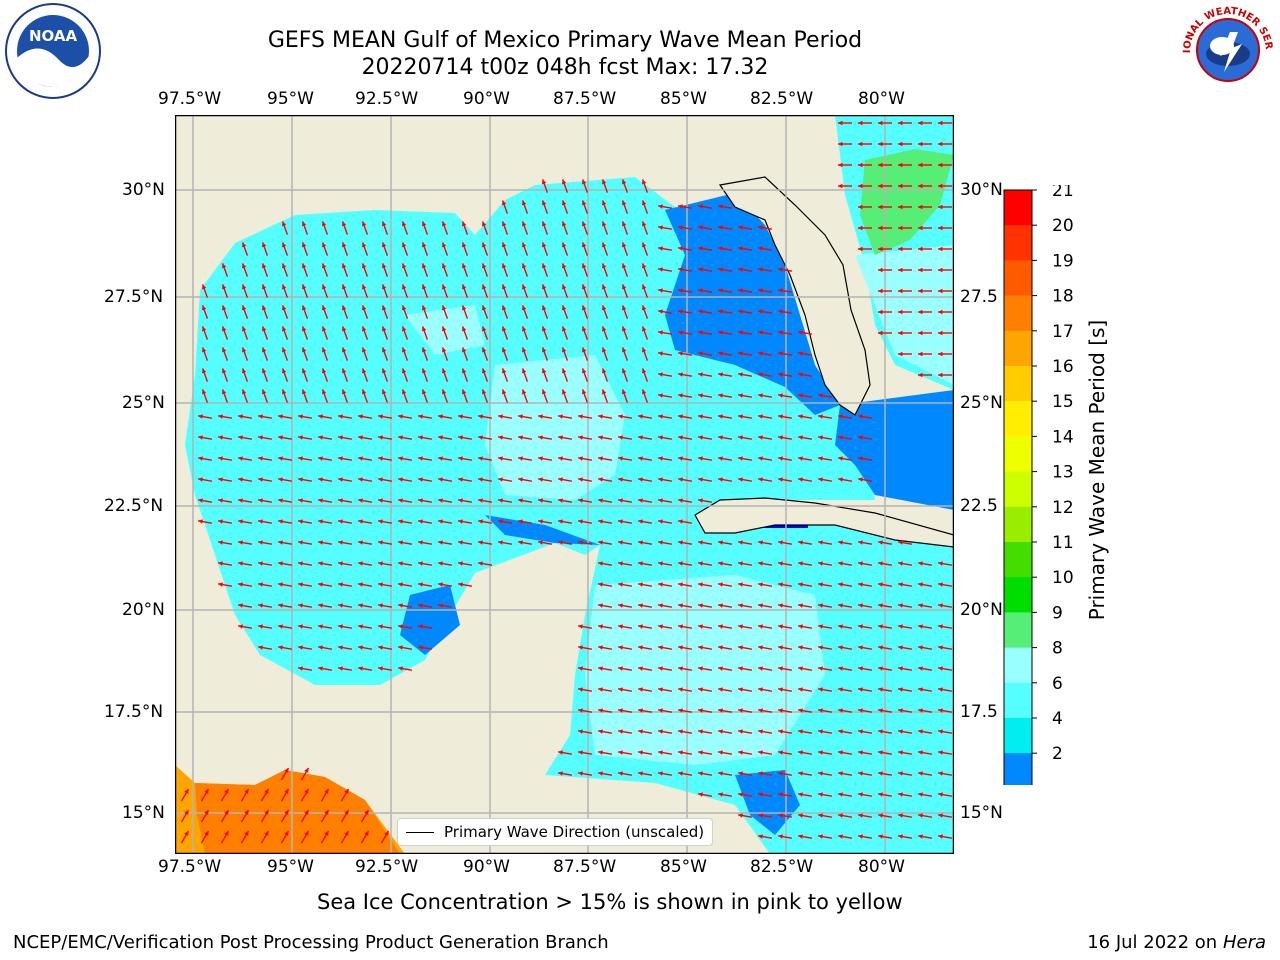 This screenshot has height=960, width=1280. I want to click on noaa-logo: NOAA, so click(53, 51).